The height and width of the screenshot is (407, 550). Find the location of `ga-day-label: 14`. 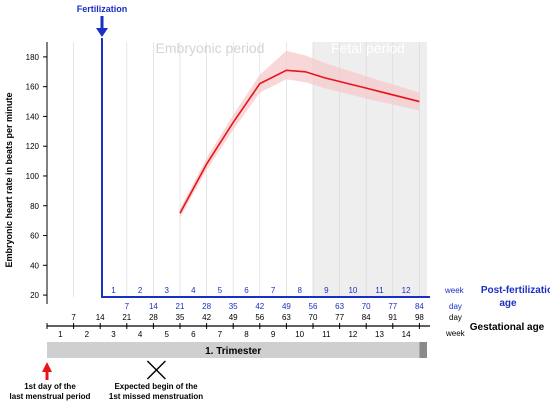

ga-day-label: 14 is located at coordinates (100, 317).